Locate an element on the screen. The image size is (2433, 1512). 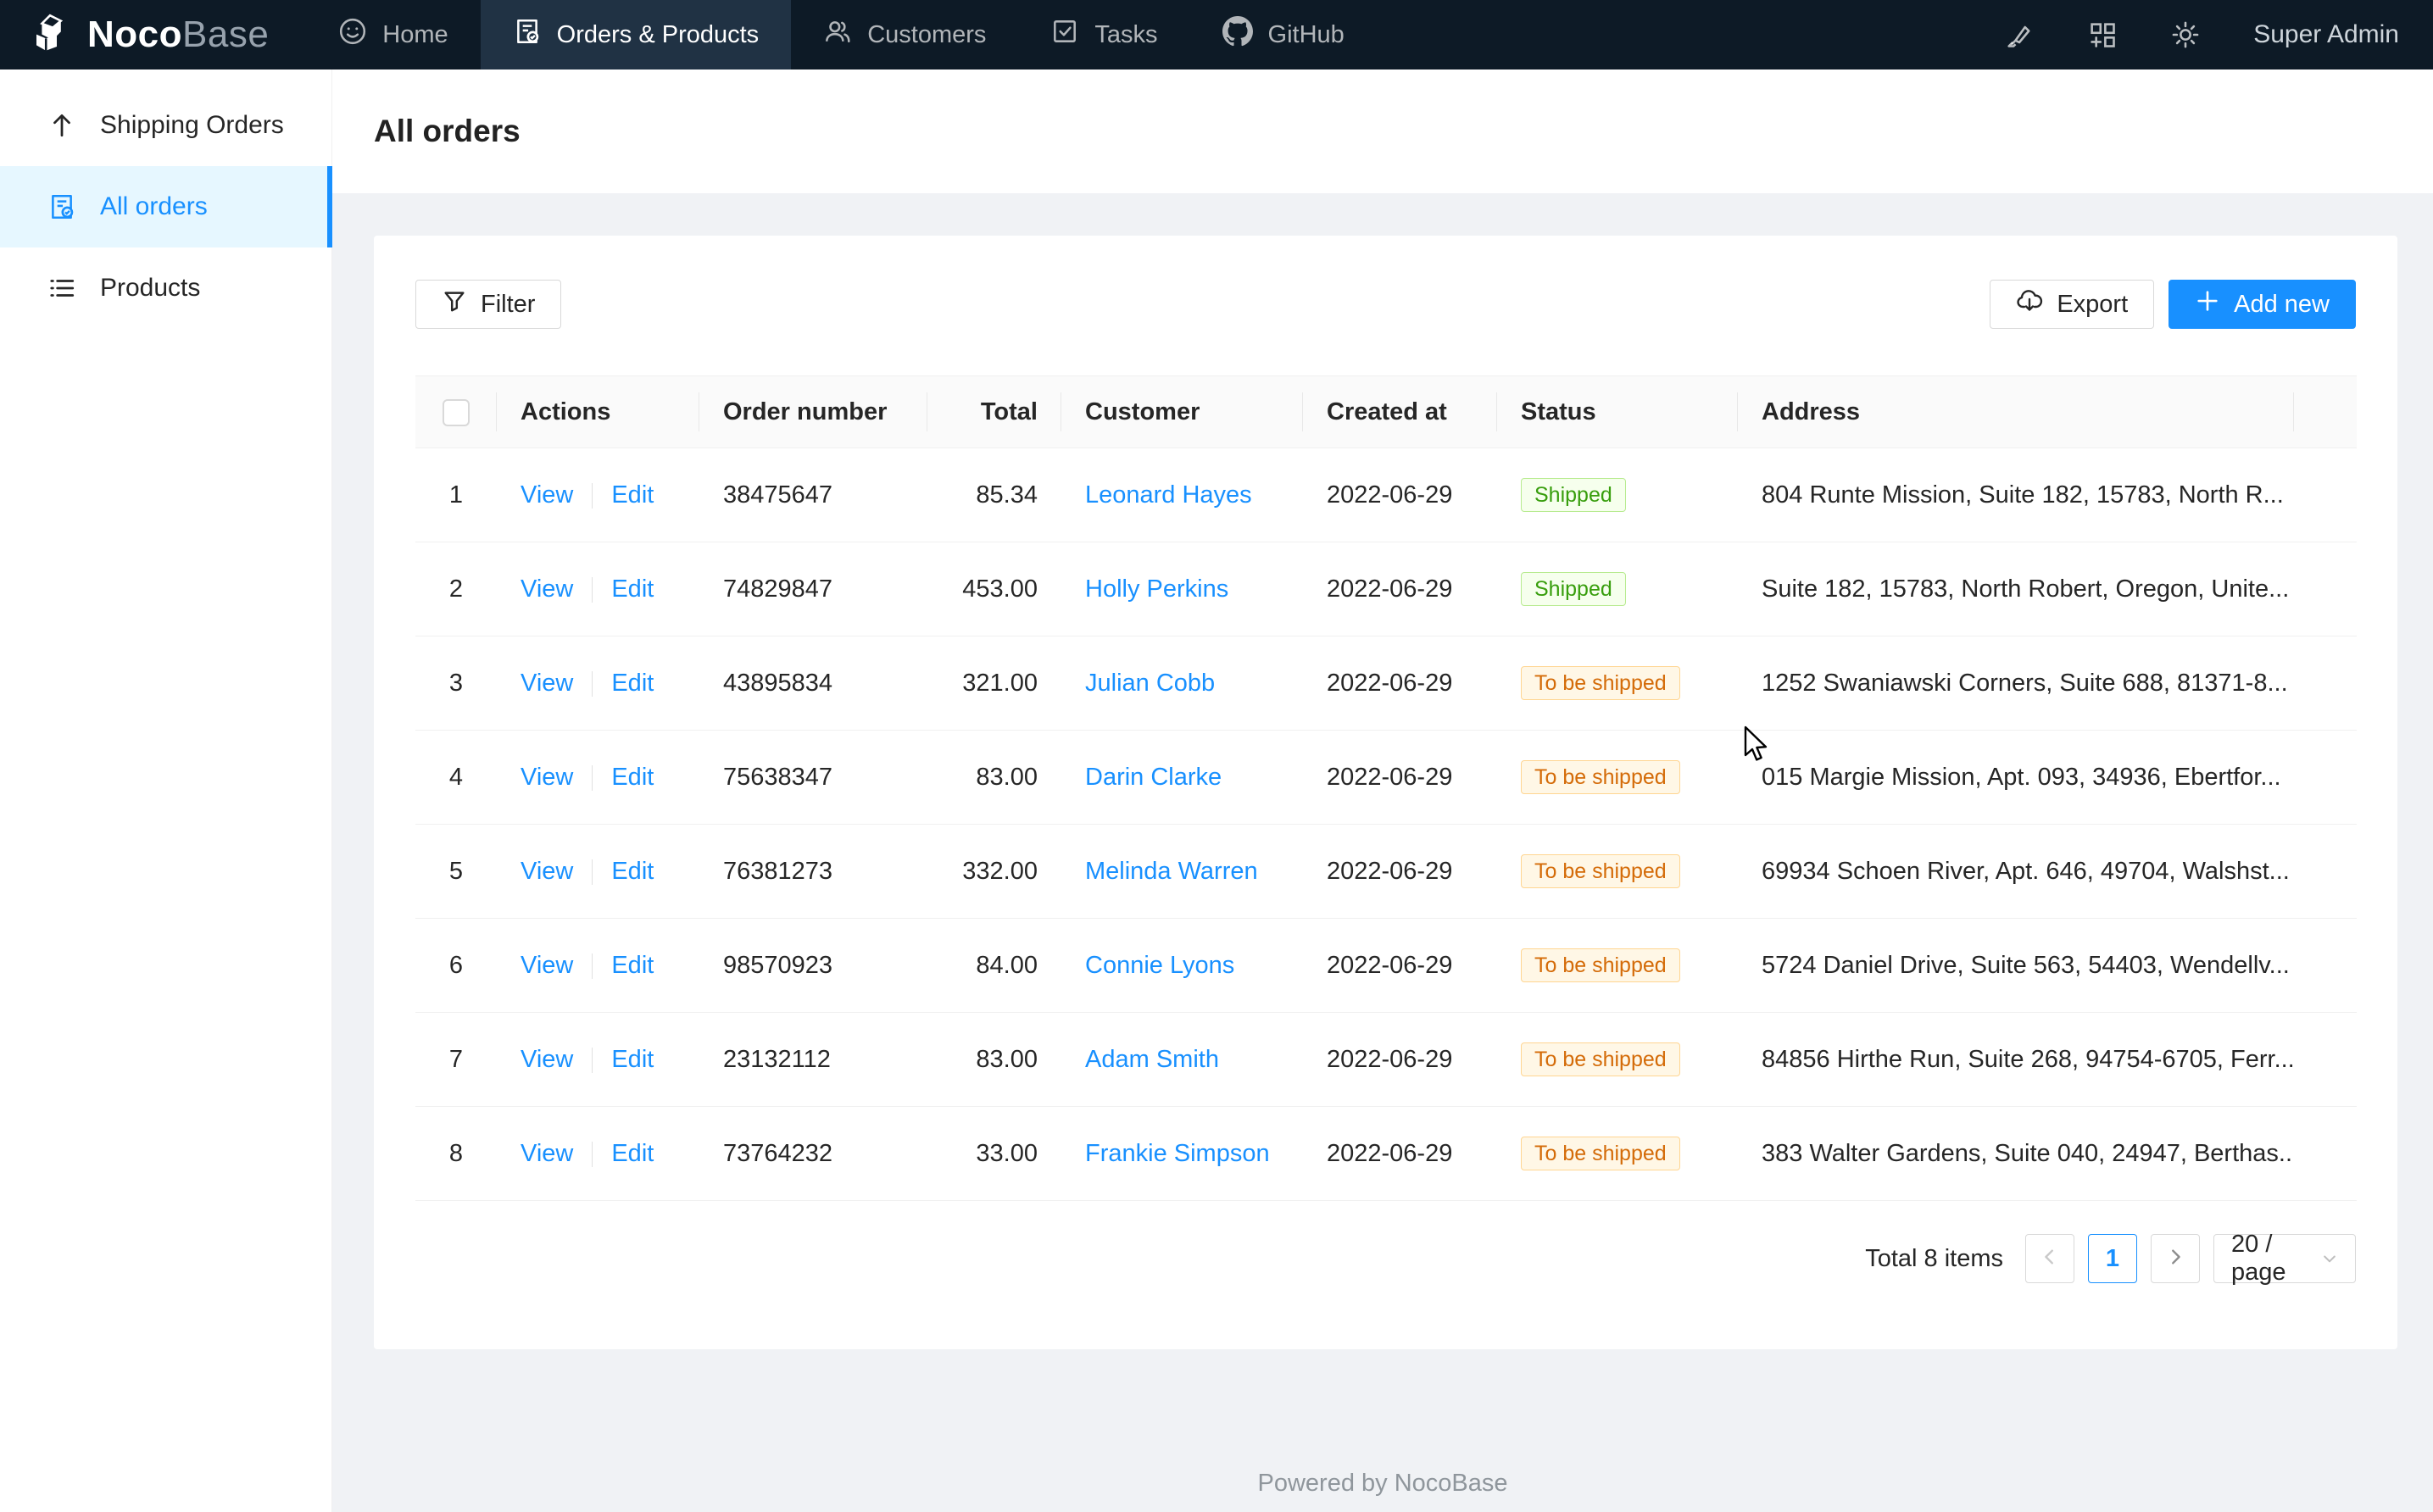
customer-link: Melinda Warren is located at coordinates (1171, 871).